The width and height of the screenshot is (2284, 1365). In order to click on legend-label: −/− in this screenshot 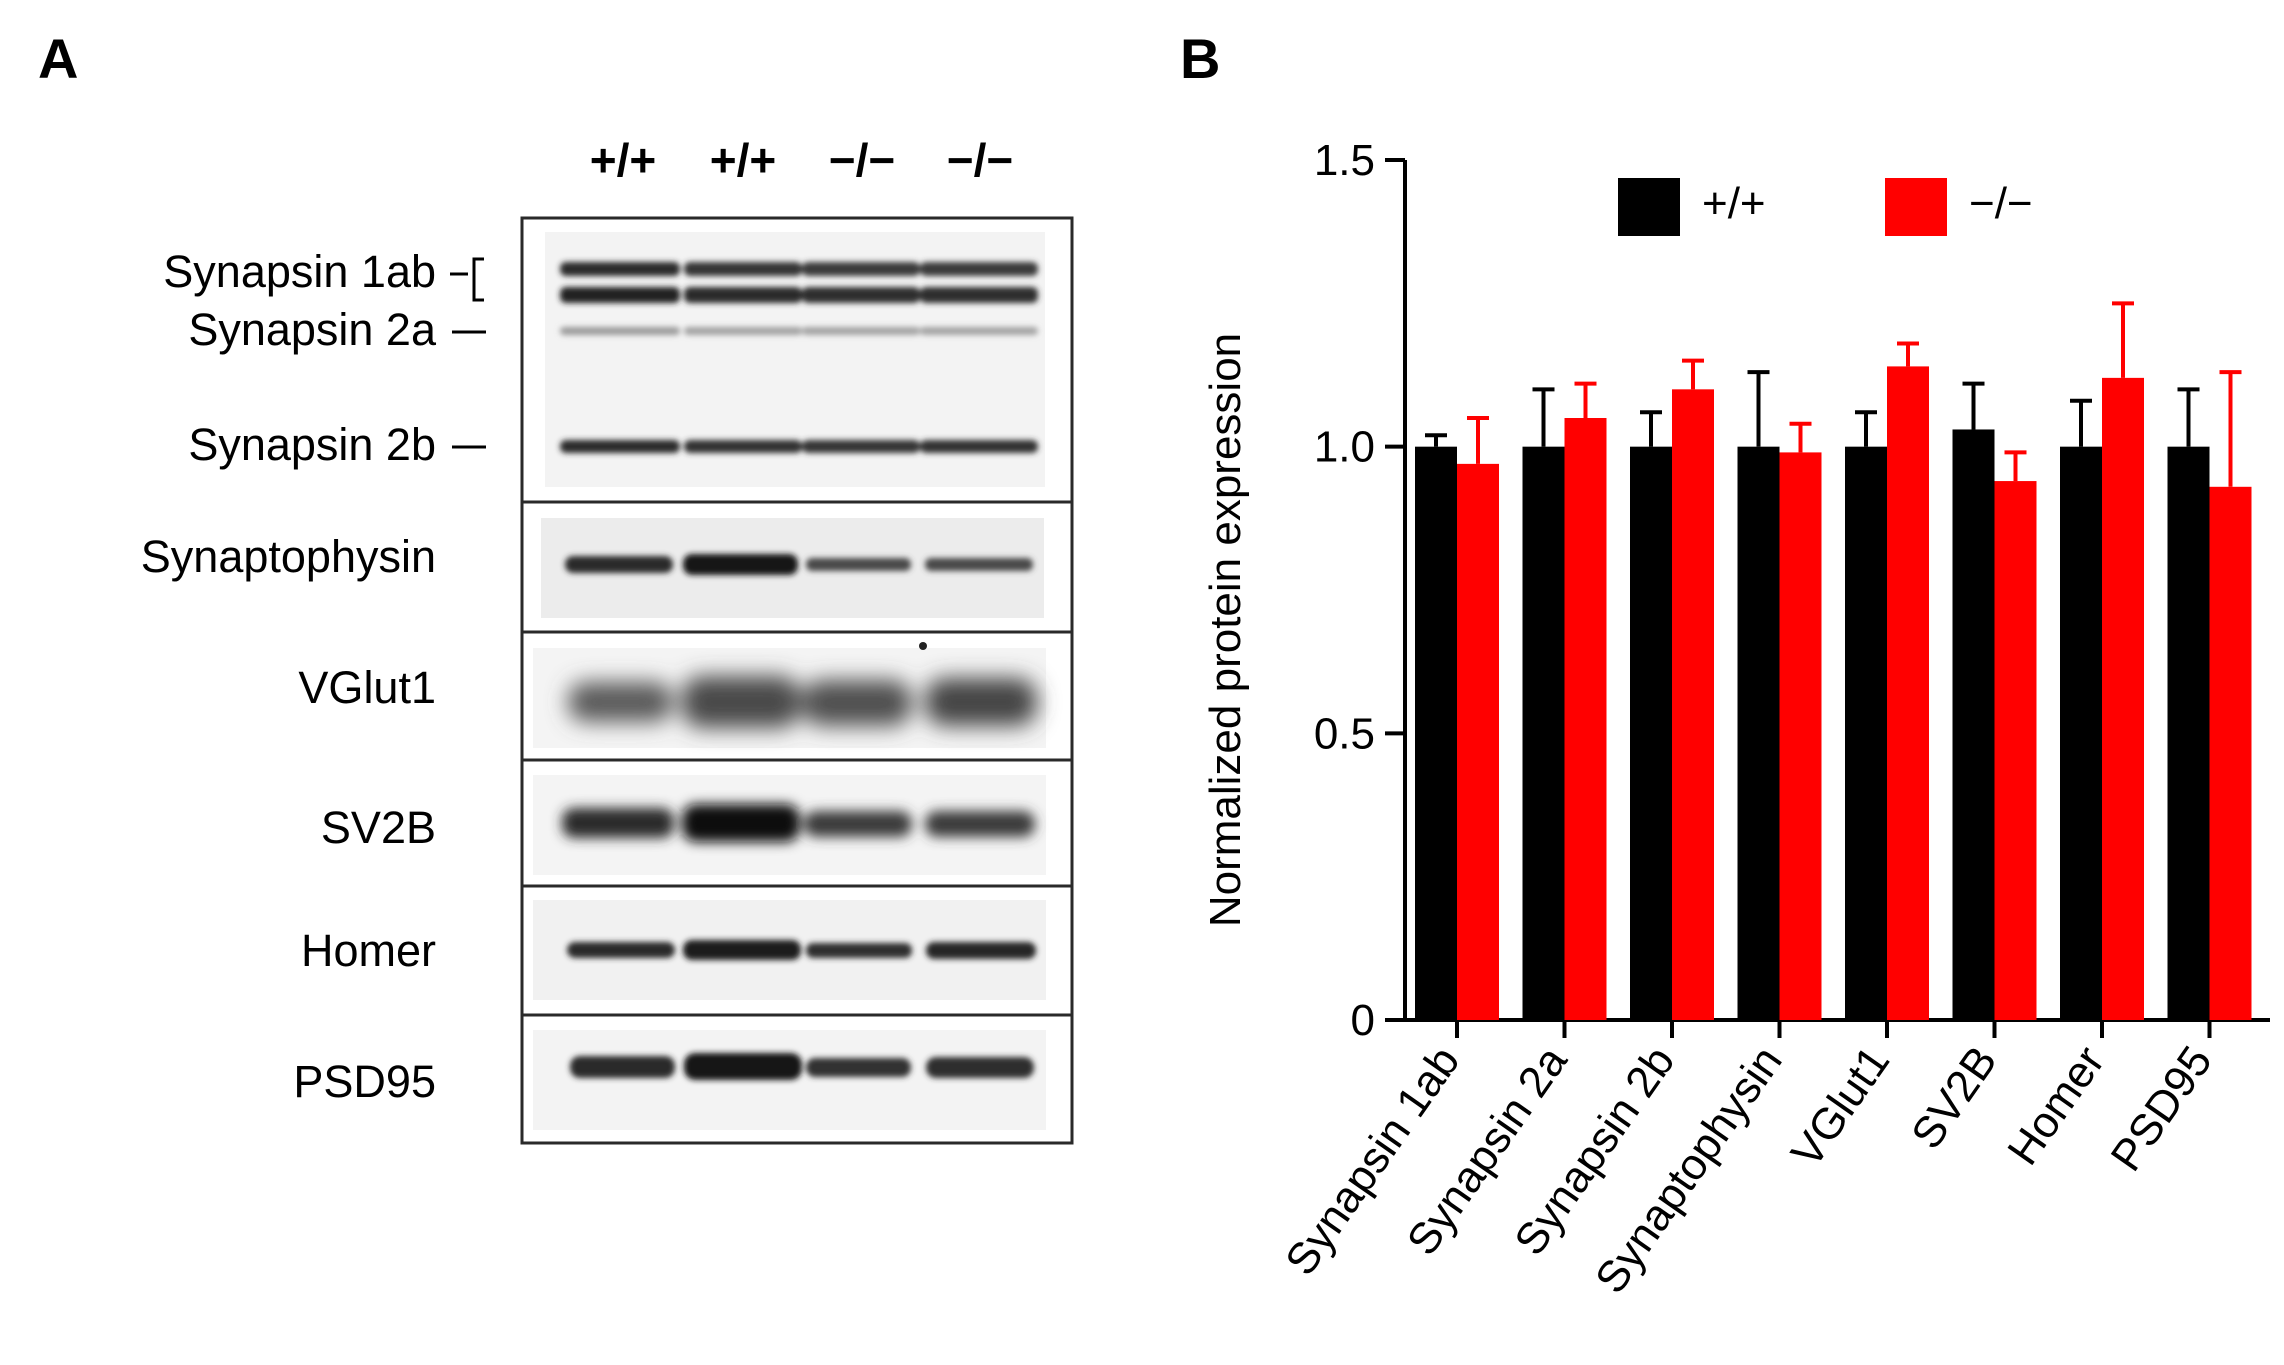, I will do `click(2001, 203)`.